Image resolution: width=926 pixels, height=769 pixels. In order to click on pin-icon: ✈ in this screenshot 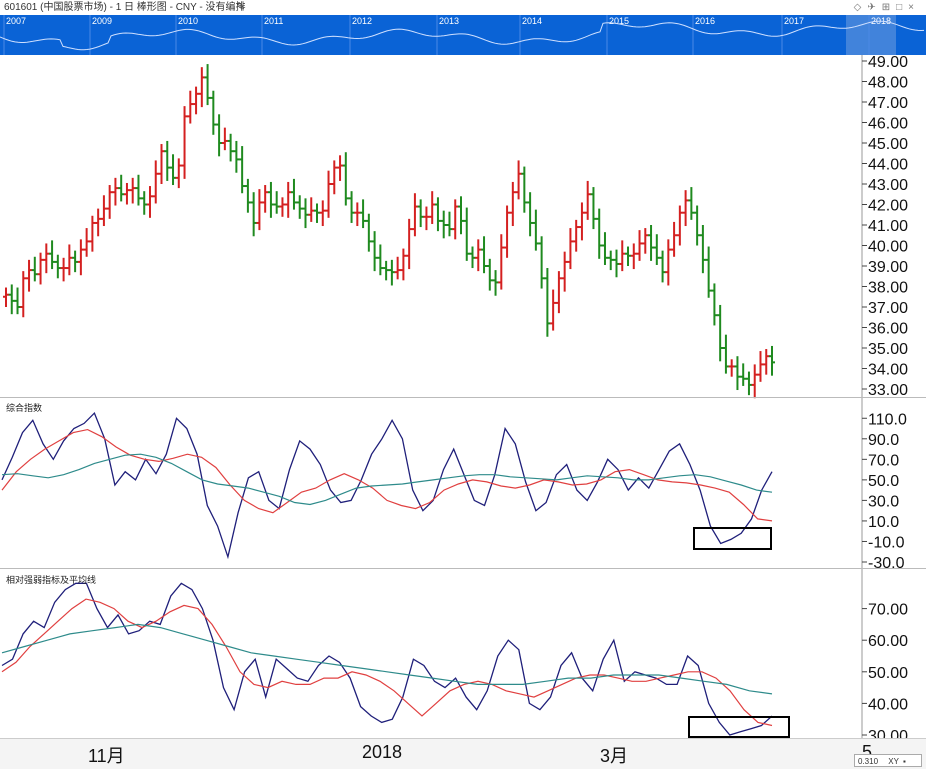, I will do `click(874, 7)`.